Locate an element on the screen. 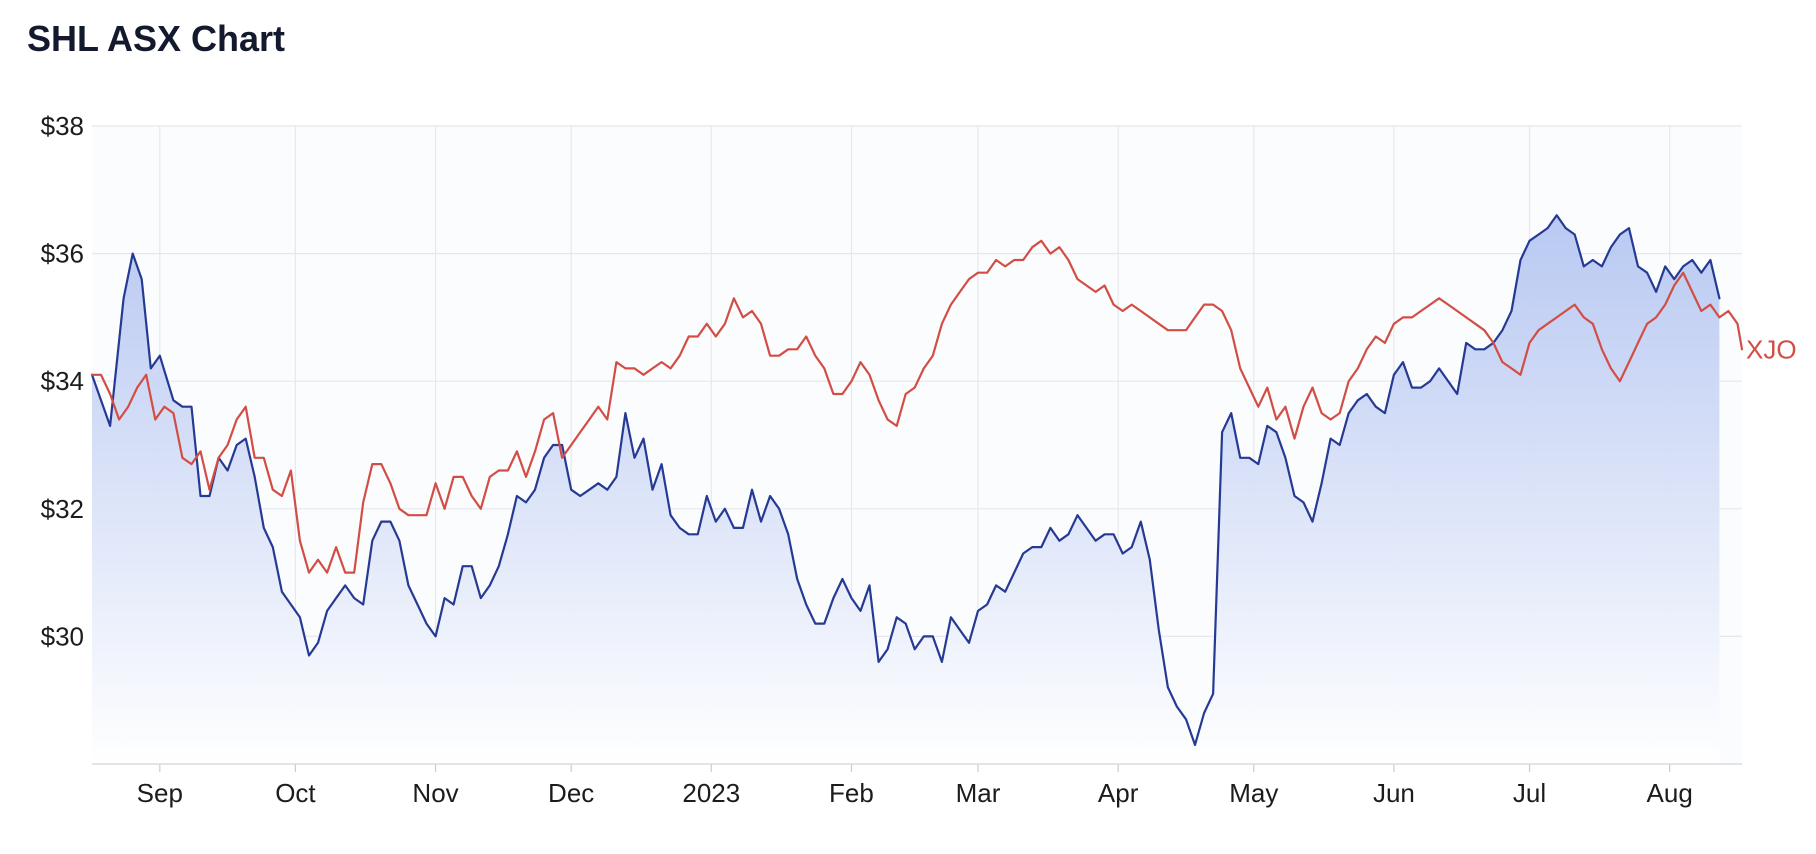 The height and width of the screenshot is (854, 1816). y-tick-label: $34 is located at coordinates (62, 381).